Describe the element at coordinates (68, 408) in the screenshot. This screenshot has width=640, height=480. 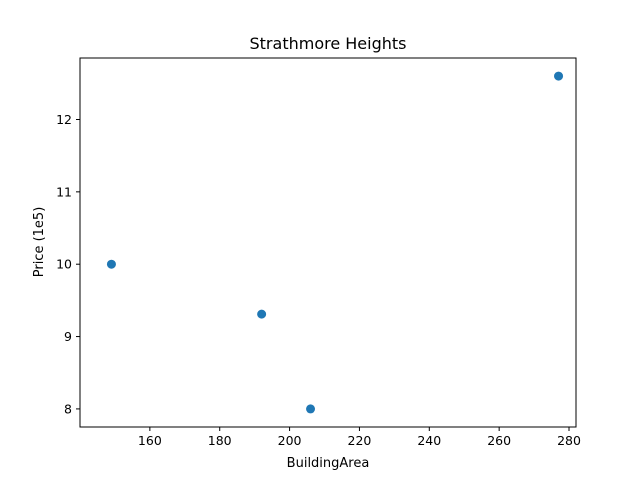
I see `y-tick-label: 8` at that location.